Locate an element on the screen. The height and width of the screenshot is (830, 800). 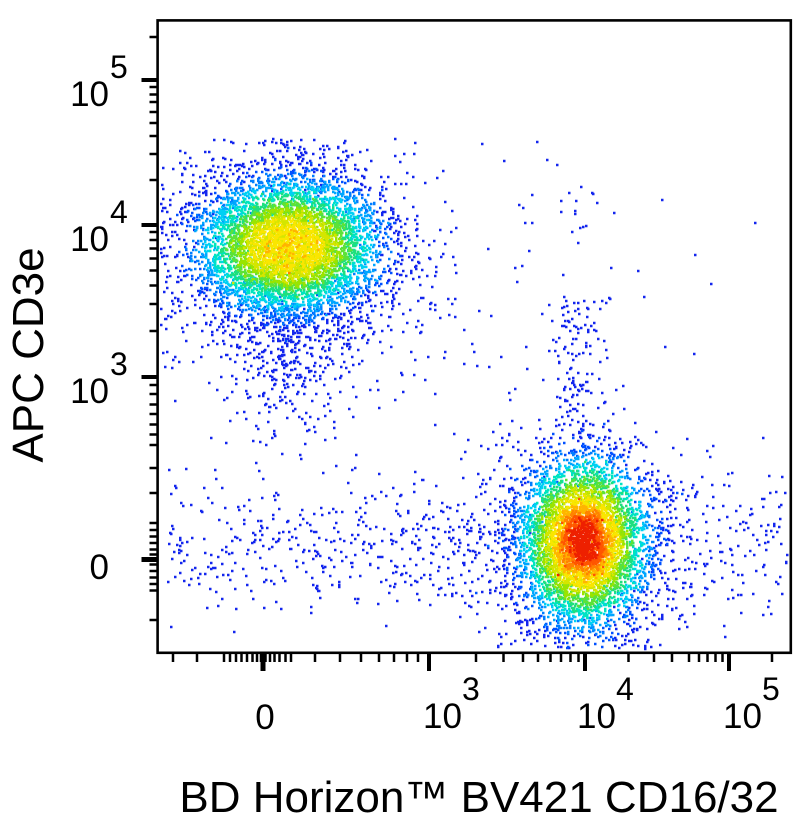
svg-text: BD Horizon™ BV421 CD16/32 is located at coordinates (478, 797).